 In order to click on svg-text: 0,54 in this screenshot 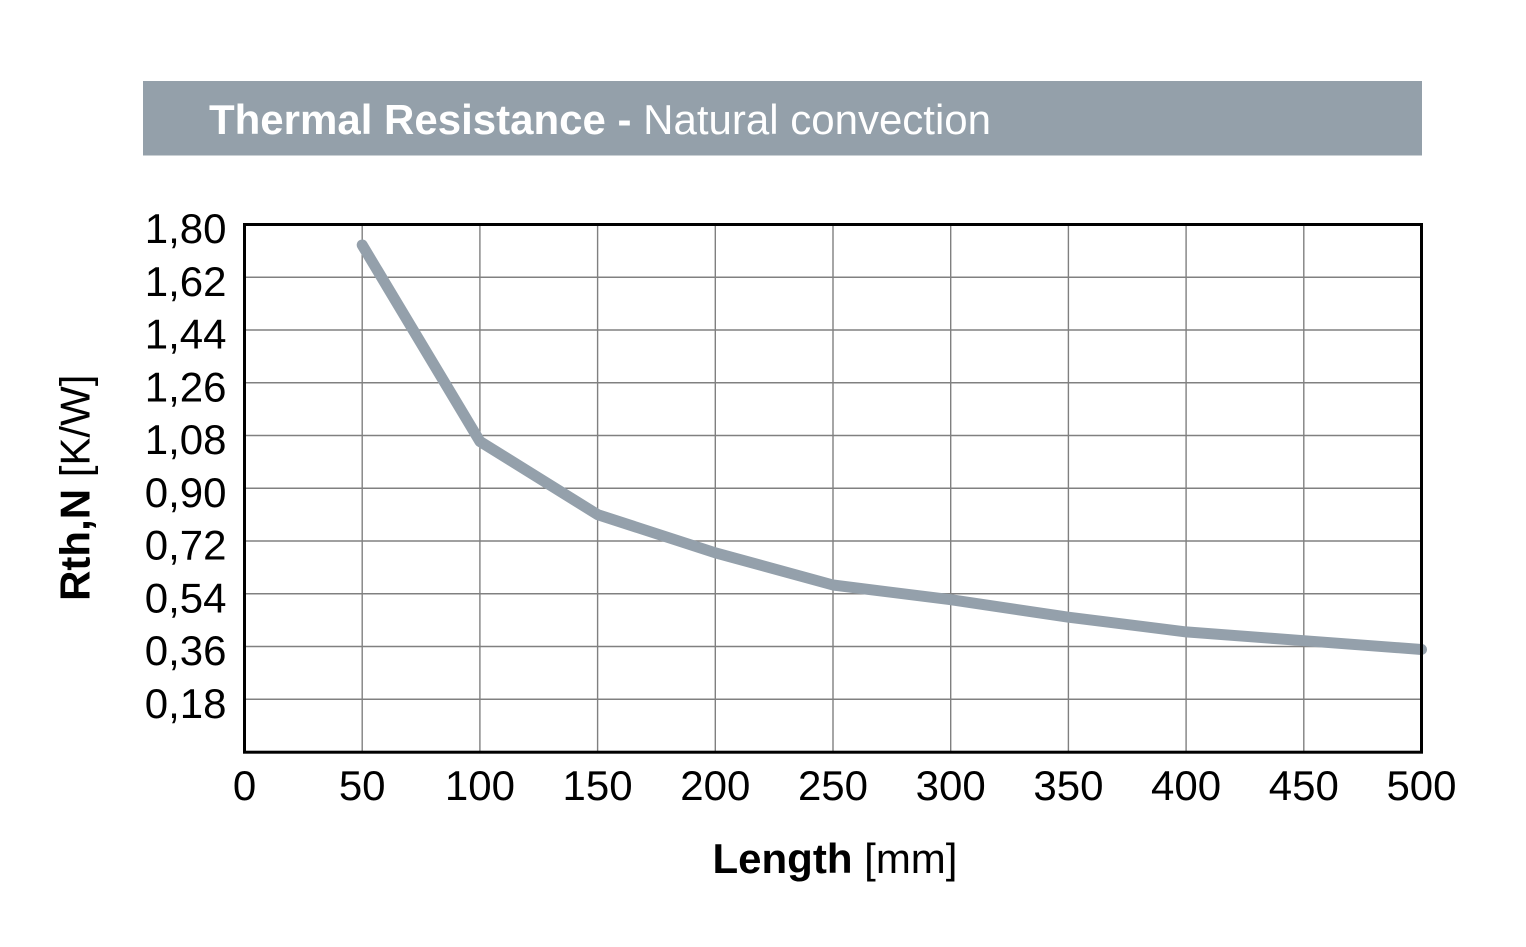, I will do `click(186, 597)`.